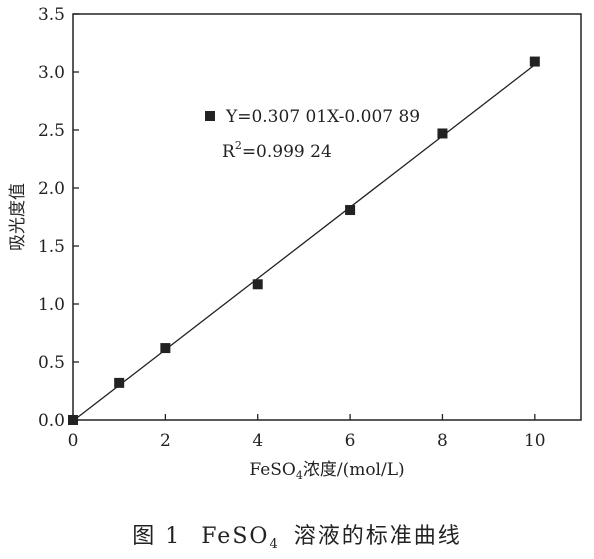 This screenshot has height=559, width=594. Describe the element at coordinates (51, 305) in the screenshot. I see `y-tick-label: 1.0` at that location.